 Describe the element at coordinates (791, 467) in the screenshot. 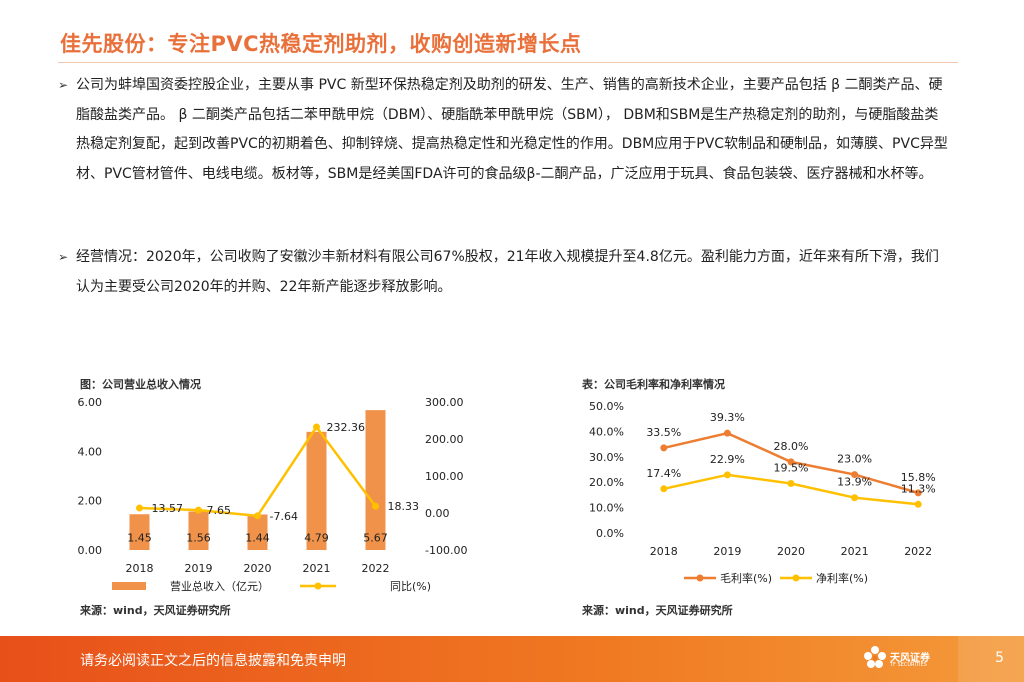

I see `margin-data-label: 19.5%` at that location.